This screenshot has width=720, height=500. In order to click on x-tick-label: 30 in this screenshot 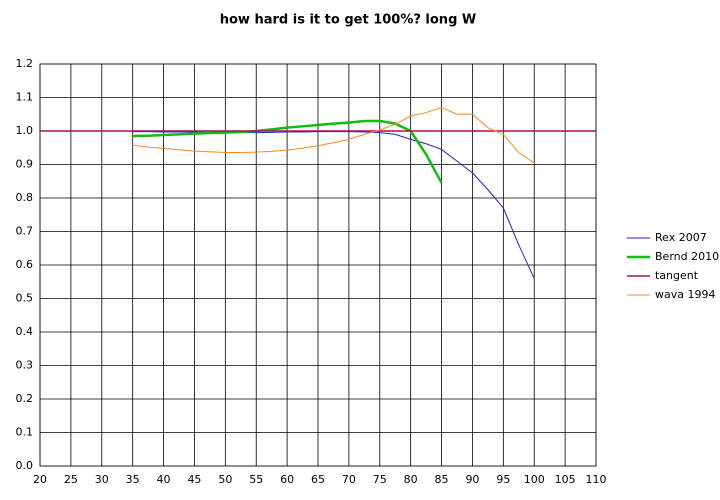, I will do `click(102, 479)`.